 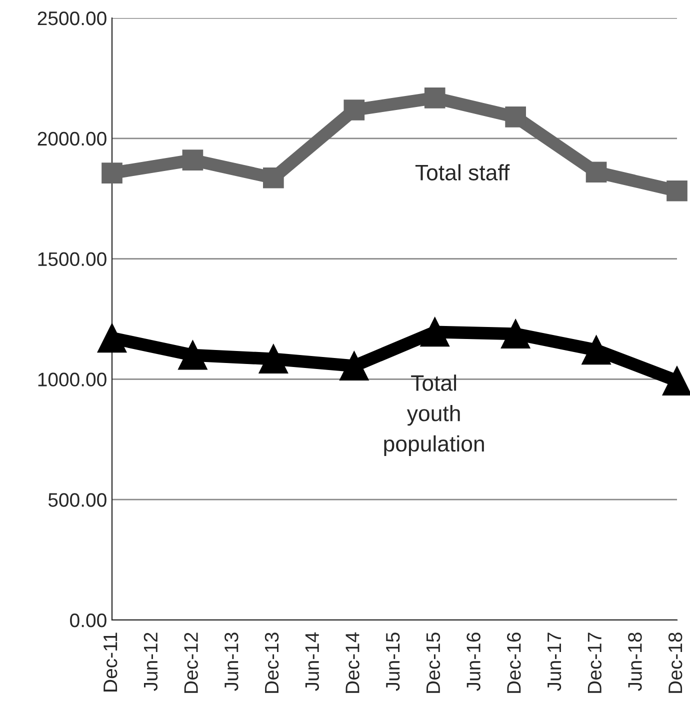 What do you see at coordinates (675, 662) in the screenshot?
I see `x-tick-label: Dec-18` at bounding box center [675, 662].